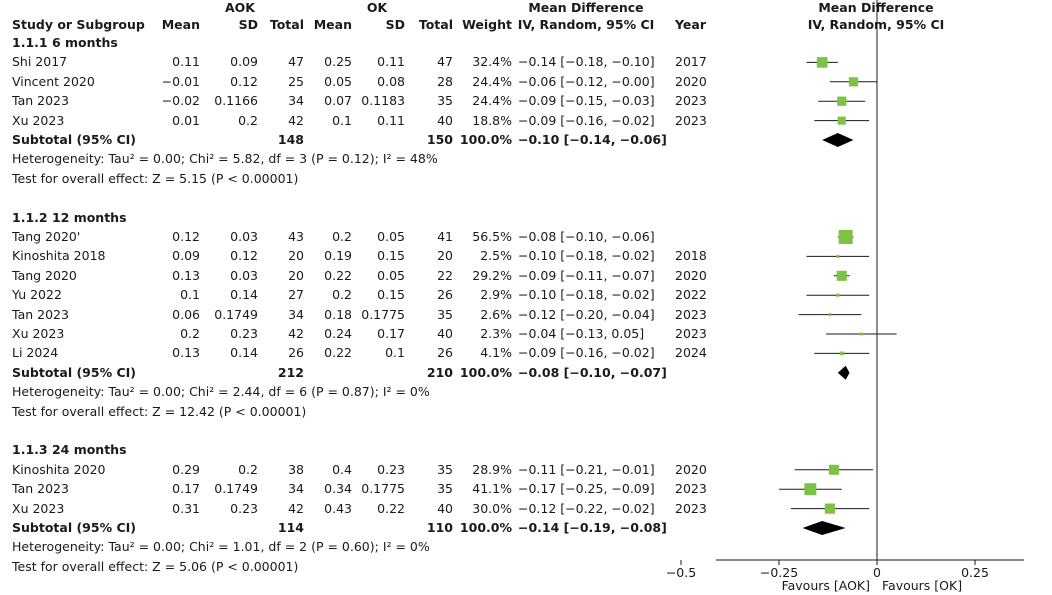 The image size is (1052, 595). I want to click on study-n1: 34, so click(296, 314).